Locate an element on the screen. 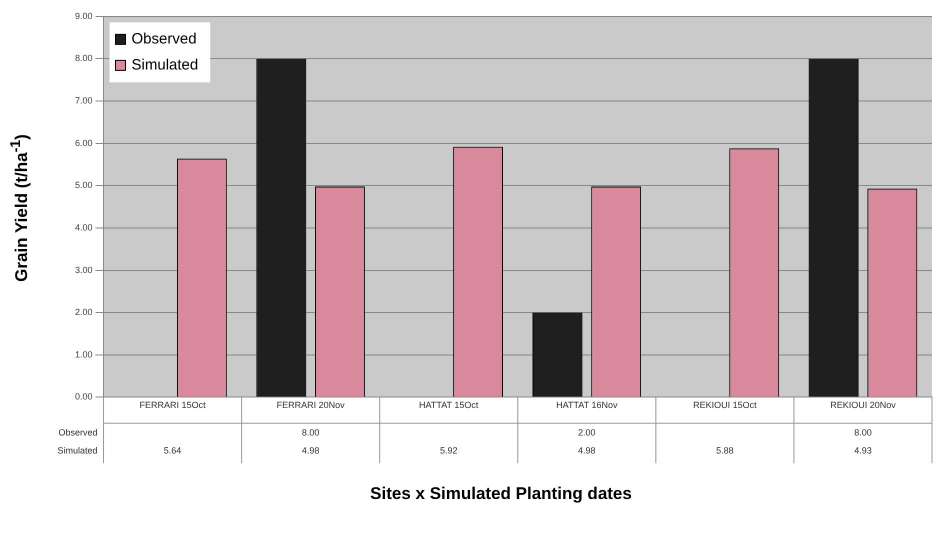 This screenshot has height=543, width=942. data-label: 5.92 is located at coordinates (449, 451).